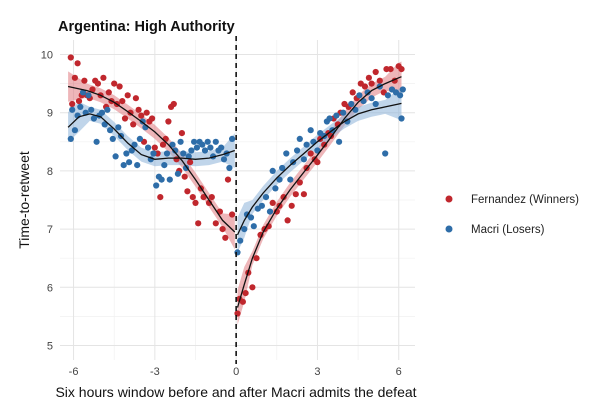 The height and width of the screenshot is (419, 598). What do you see at coordinates (508, 230) in the screenshot?
I see `legend-label: Macri (Losers)` at bounding box center [508, 230].